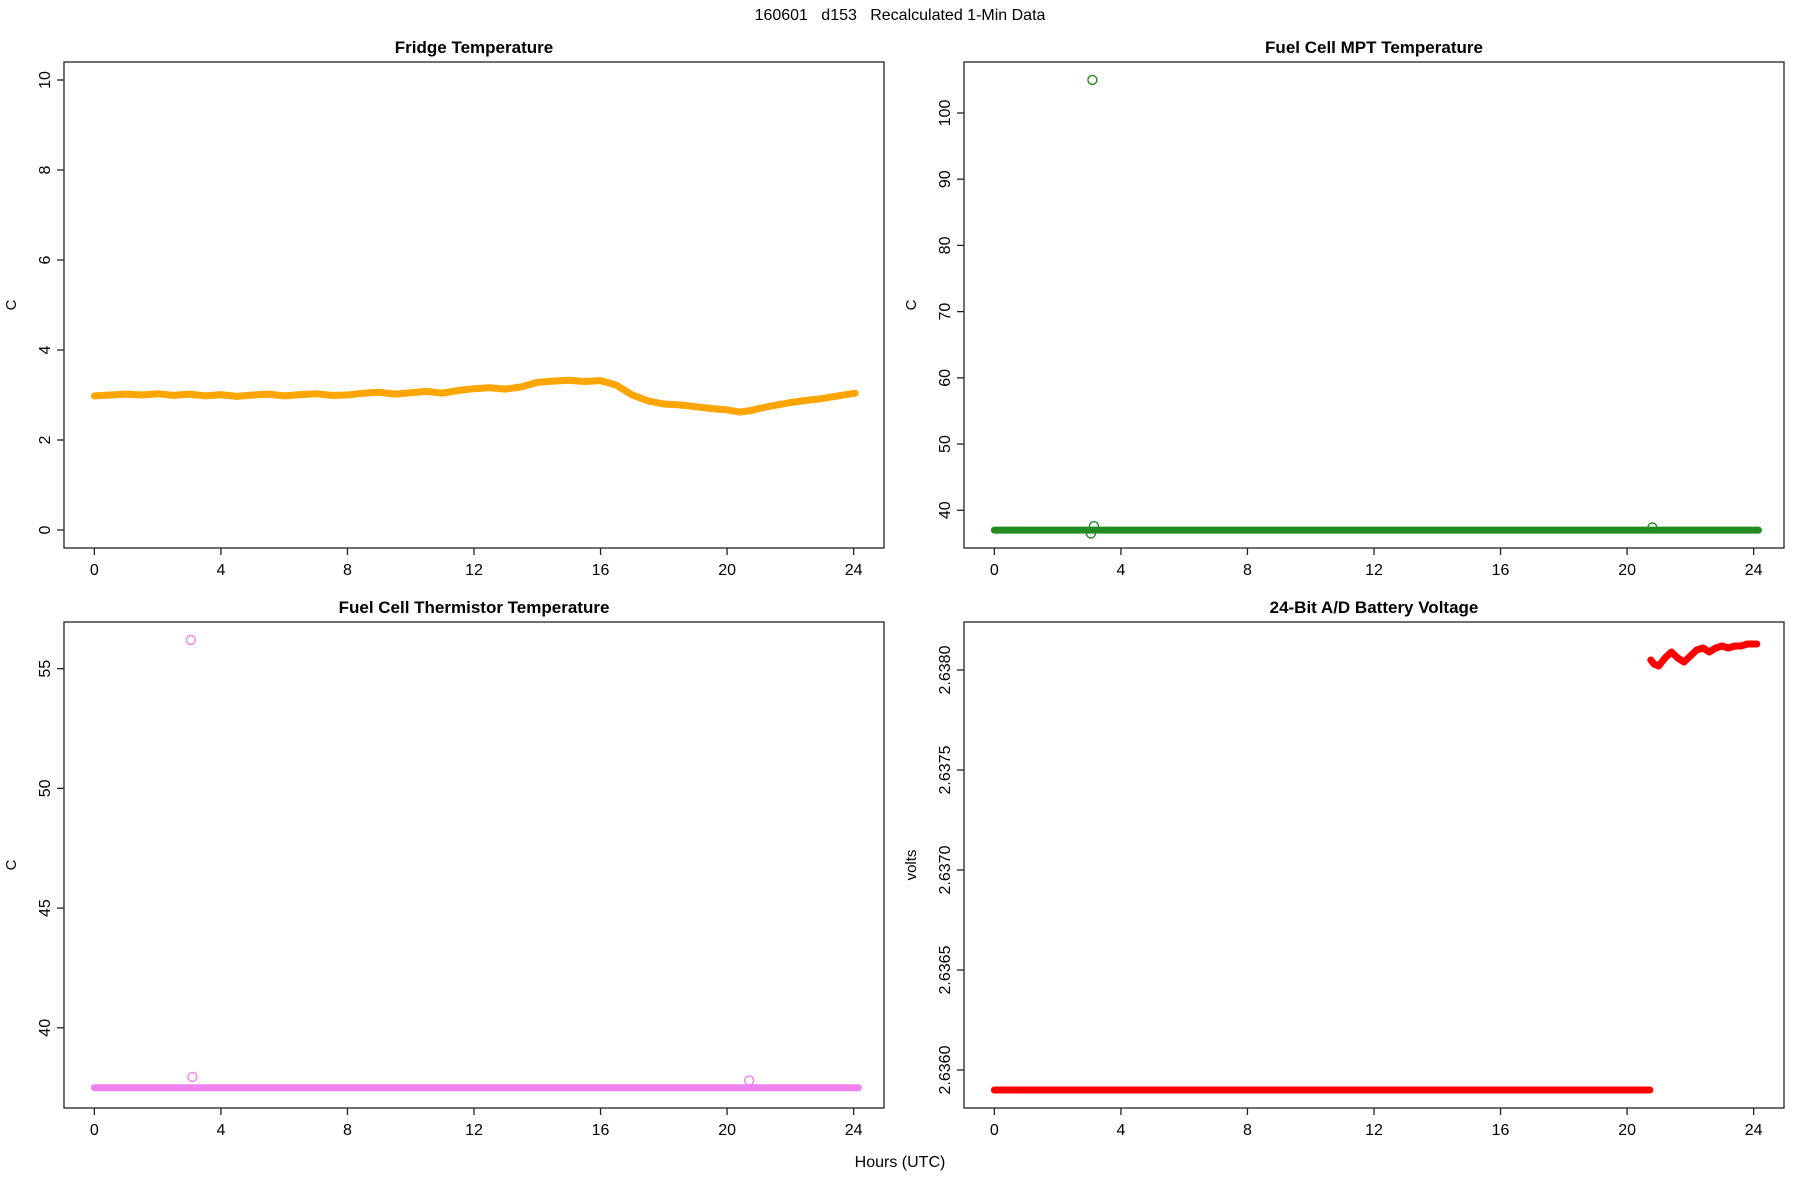 The width and height of the screenshot is (1800, 1200). I want to click on y-tick-label: 10, so click(45, 80).